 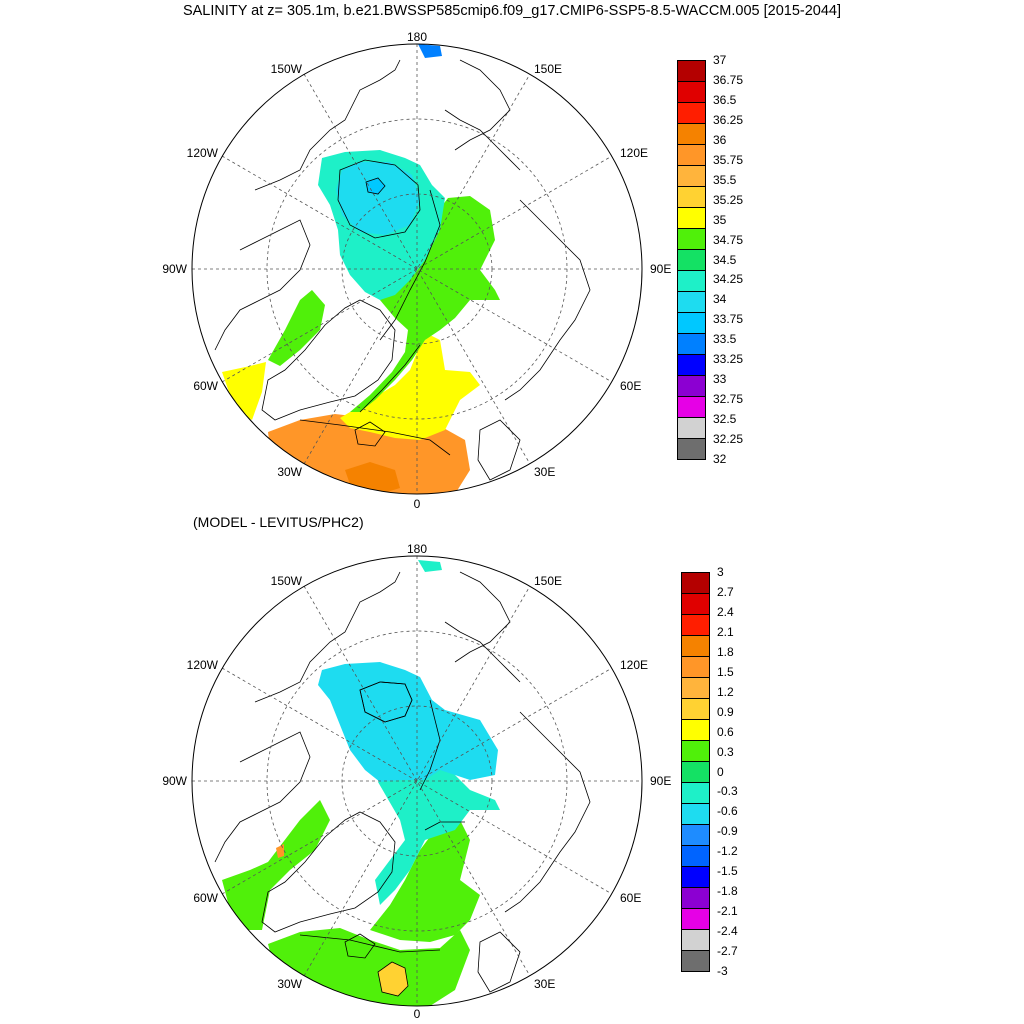 What do you see at coordinates (722, 971) in the screenshot?
I see `colorbar-label: -3` at bounding box center [722, 971].